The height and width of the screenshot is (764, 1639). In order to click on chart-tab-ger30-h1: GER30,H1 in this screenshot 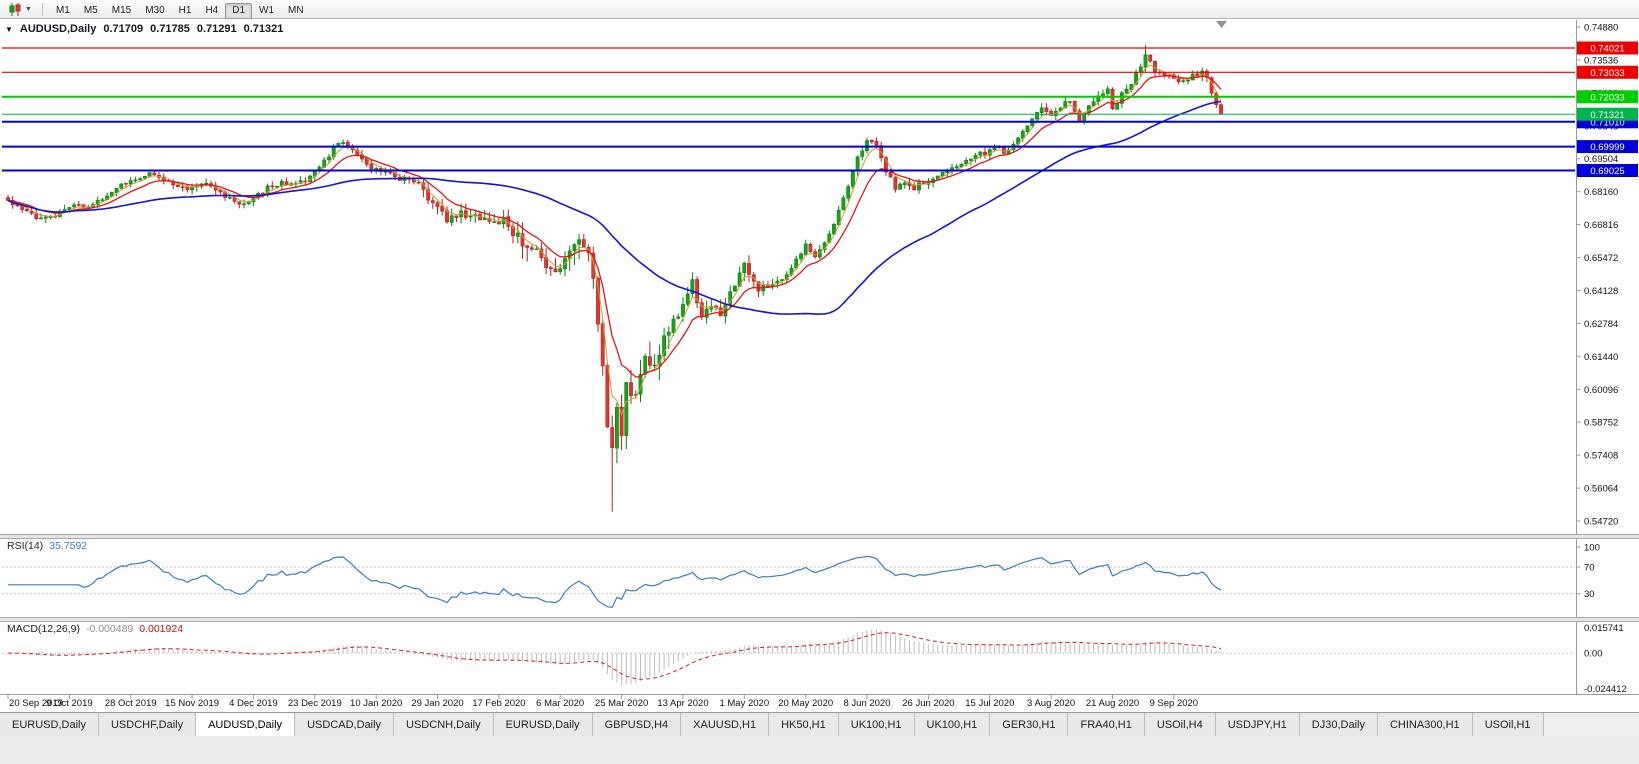, I will do `click(1029, 724)`.